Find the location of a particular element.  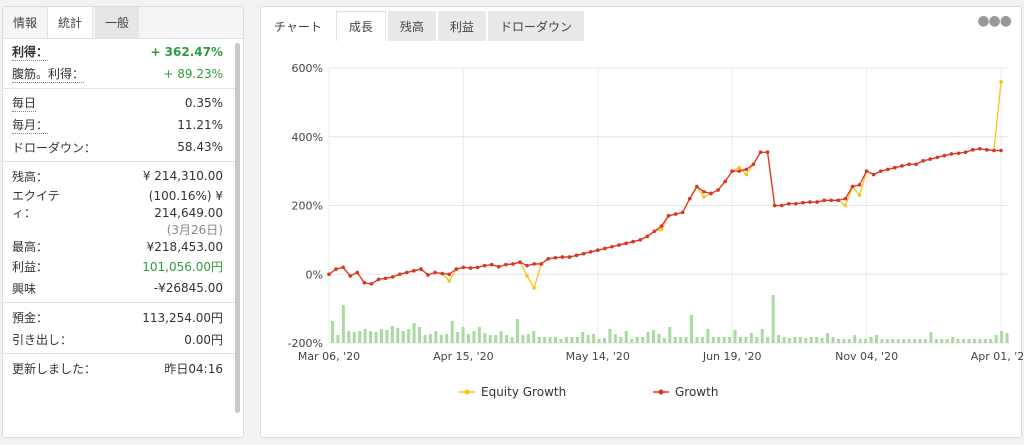

x-tick-label: May 14, '20 is located at coordinates (598, 356).